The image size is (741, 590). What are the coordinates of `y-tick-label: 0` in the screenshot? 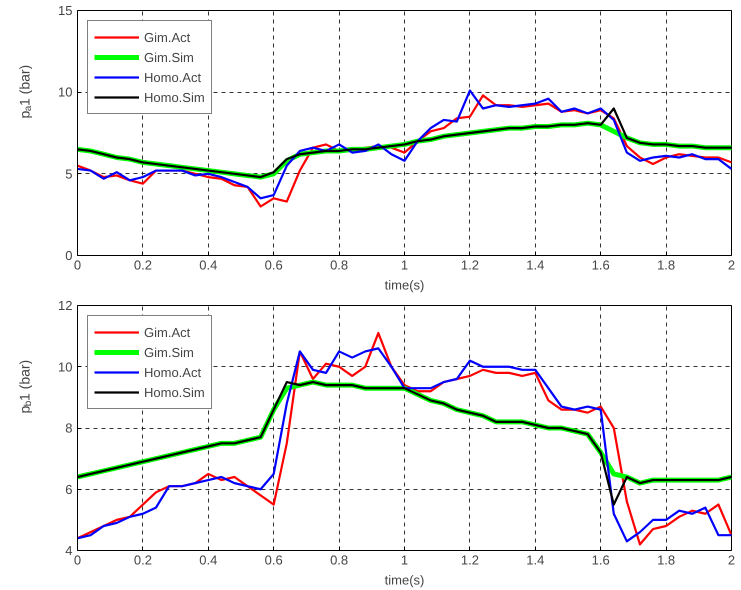 It's located at (69, 255).